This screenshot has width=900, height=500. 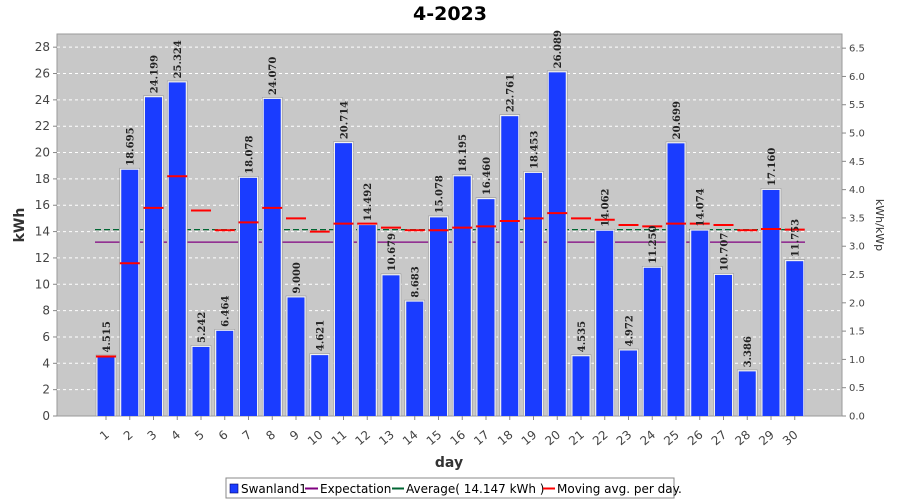 I want to click on bar-value-label: 10.679, so click(x=392, y=252).